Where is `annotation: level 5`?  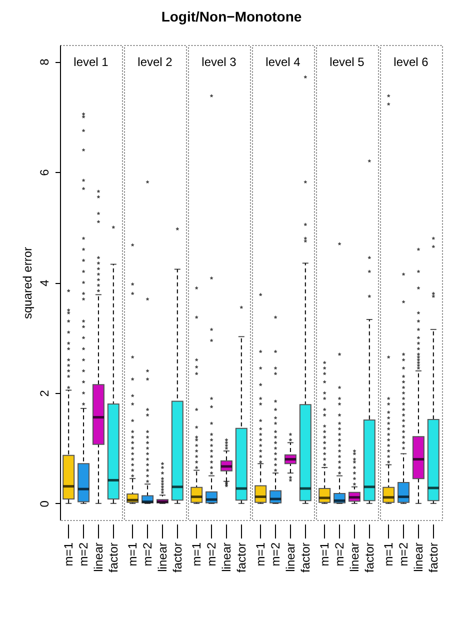 annotation: level 5 is located at coordinates (347, 62).